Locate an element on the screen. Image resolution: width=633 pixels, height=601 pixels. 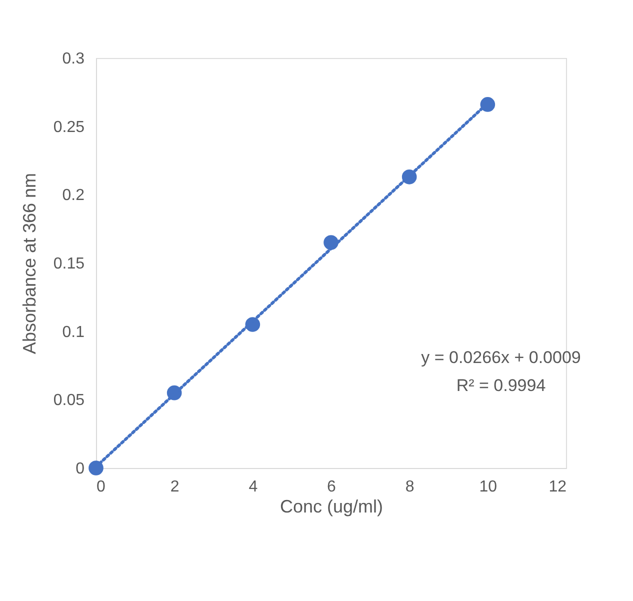
y-tick-label: 0.25 is located at coordinates (69, 127).